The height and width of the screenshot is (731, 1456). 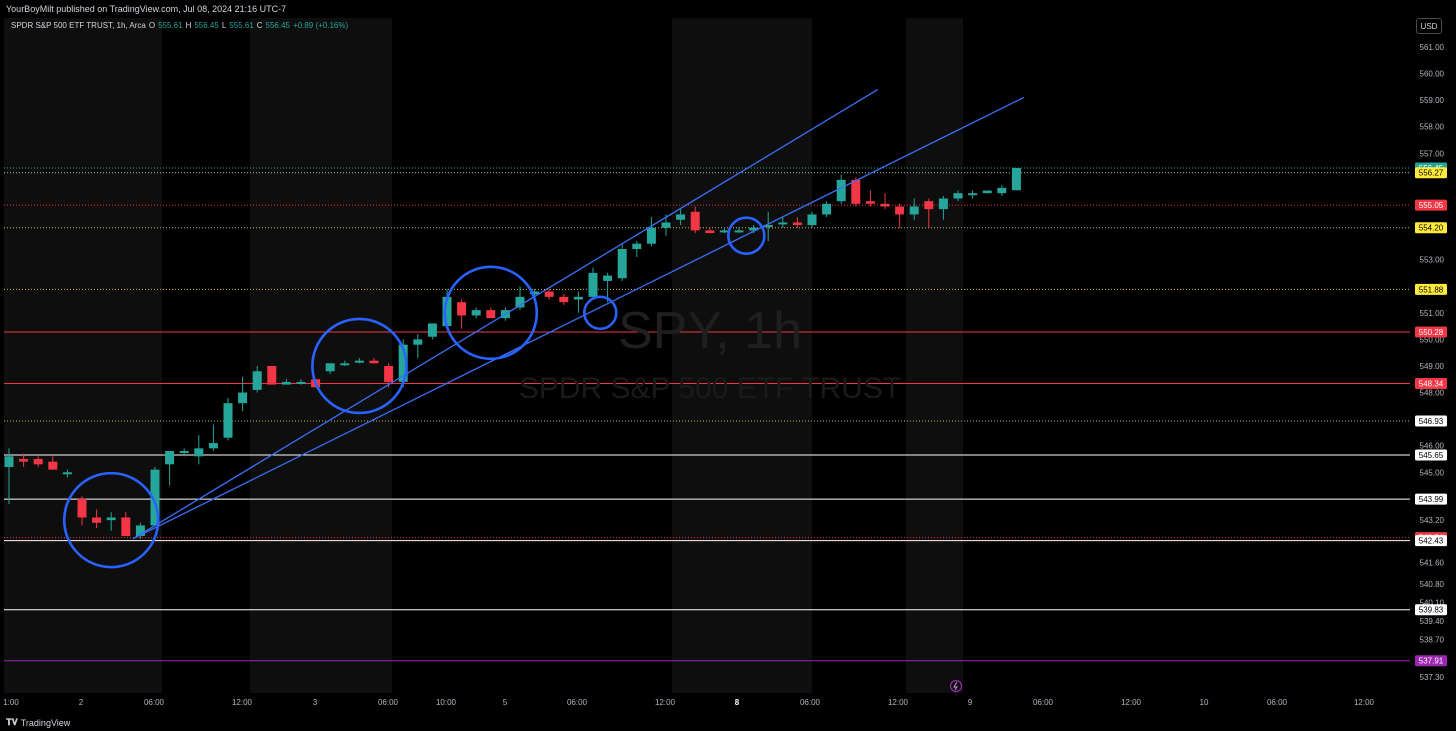 I want to click on y-tick-label: 558.00, so click(x=1432, y=127).